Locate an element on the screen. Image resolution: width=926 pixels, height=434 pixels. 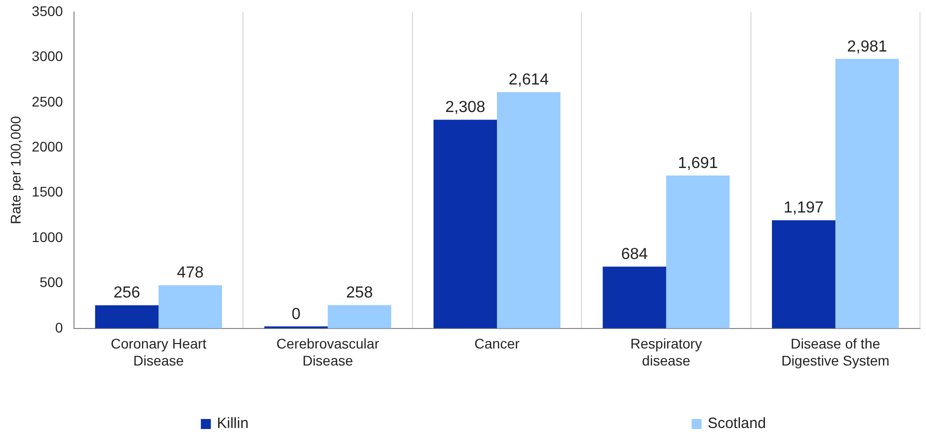
data-label: 2,981 is located at coordinates (867, 47).